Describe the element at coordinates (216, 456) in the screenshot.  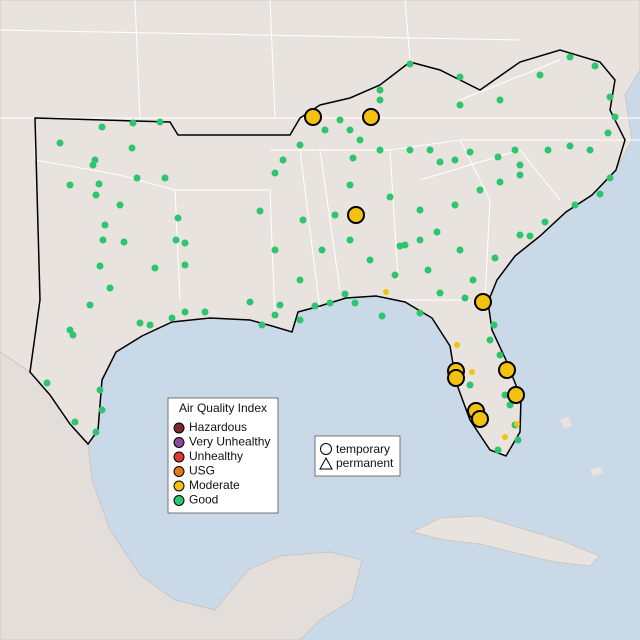
I see `legend-label: Unhealthy` at that location.